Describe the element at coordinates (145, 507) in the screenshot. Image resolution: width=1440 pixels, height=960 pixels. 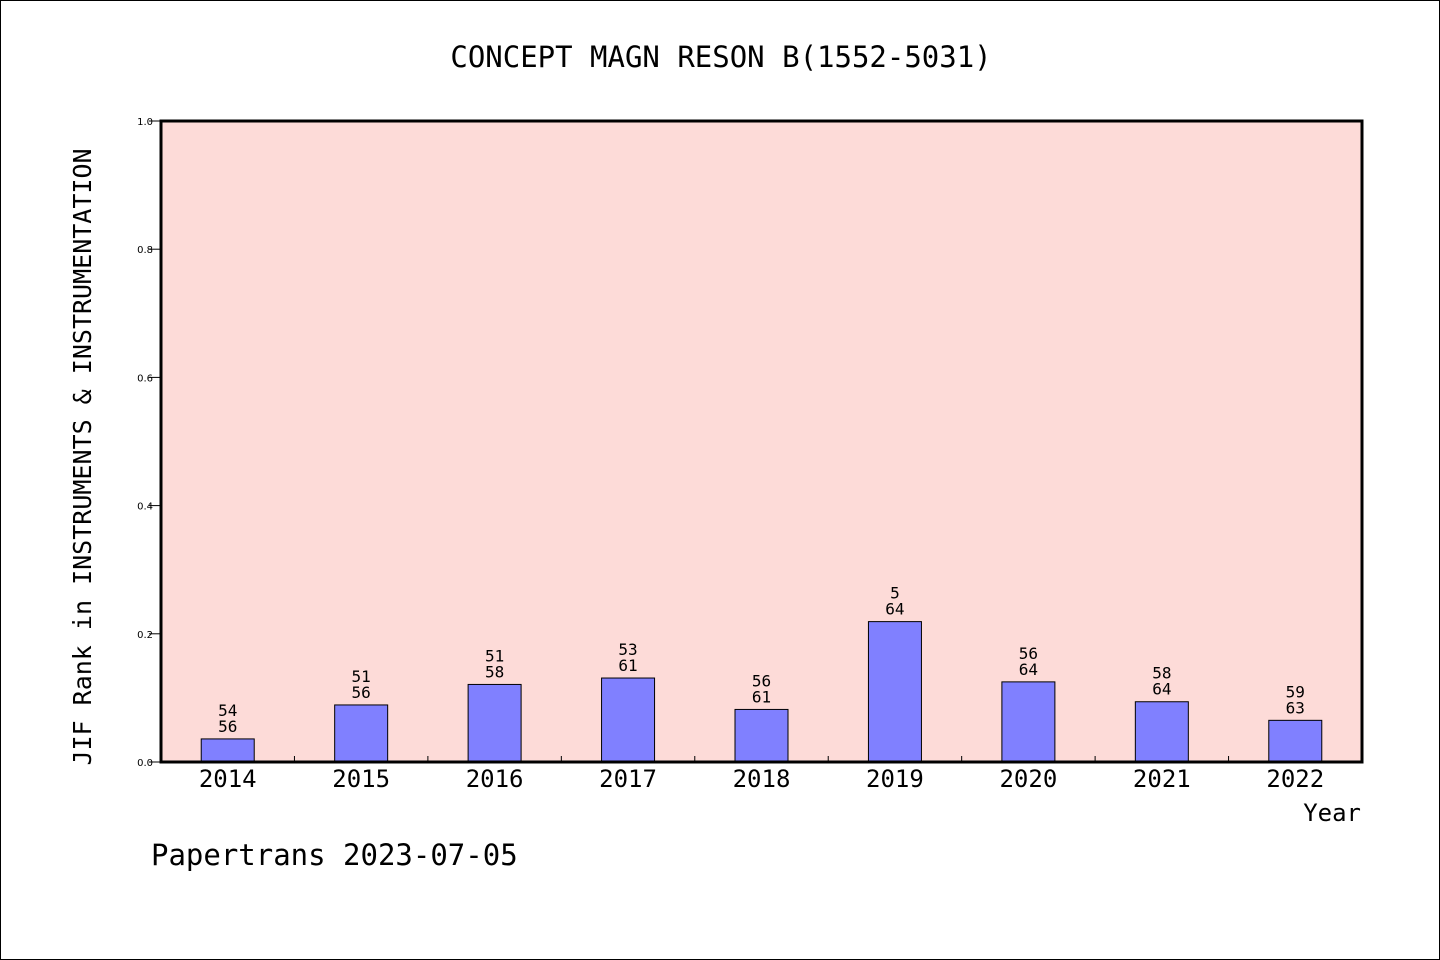
I see `y-tick-label: 0.4` at that location.